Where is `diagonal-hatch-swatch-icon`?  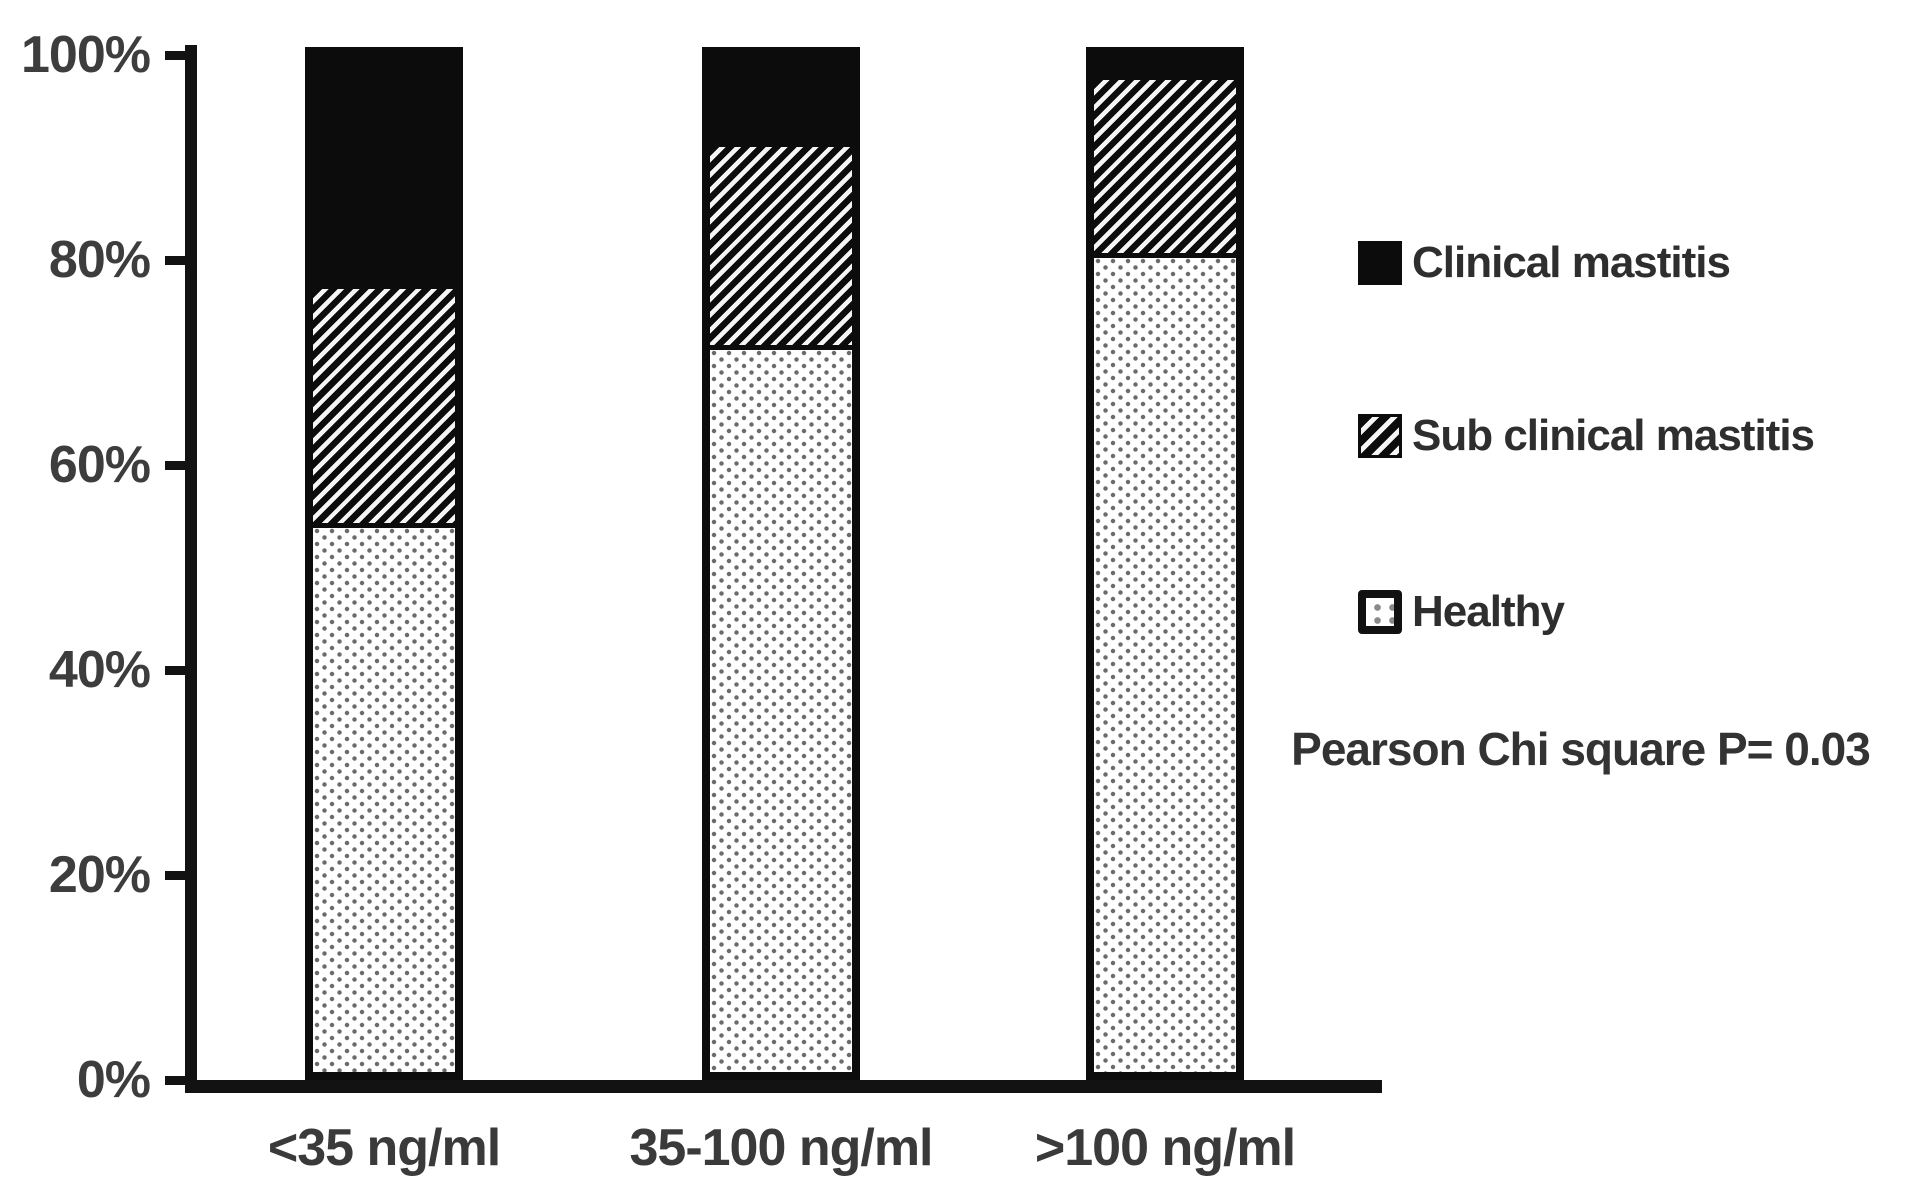 diagonal-hatch-swatch-icon is located at coordinates (1380, 436).